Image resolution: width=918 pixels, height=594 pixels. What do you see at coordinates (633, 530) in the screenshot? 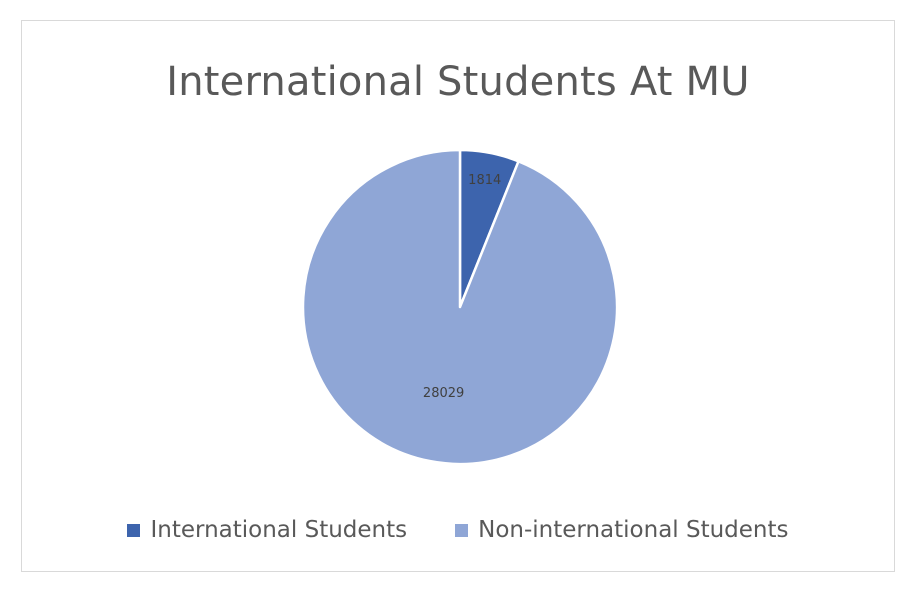
I see `legend-label-non-international: Non-international Students` at bounding box center [633, 530].